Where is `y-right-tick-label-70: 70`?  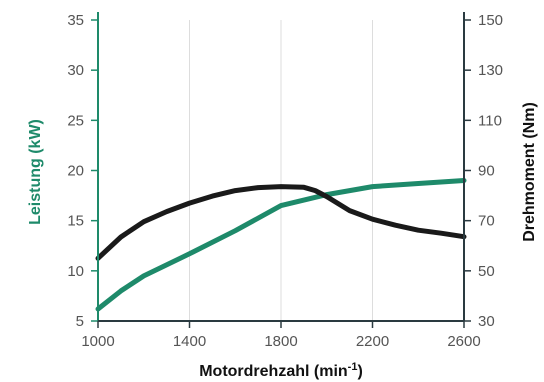 y-right-tick-label-70: 70 is located at coordinates (486, 221).